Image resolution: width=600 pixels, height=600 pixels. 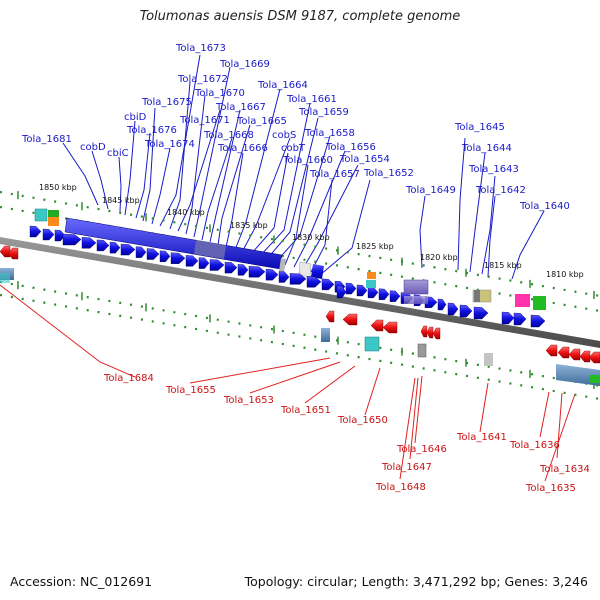 What do you see at coordinates (311, 237) in the screenshot?
I see `tick-label-1830: 1830 kbp` at bounding box center [311, 237].